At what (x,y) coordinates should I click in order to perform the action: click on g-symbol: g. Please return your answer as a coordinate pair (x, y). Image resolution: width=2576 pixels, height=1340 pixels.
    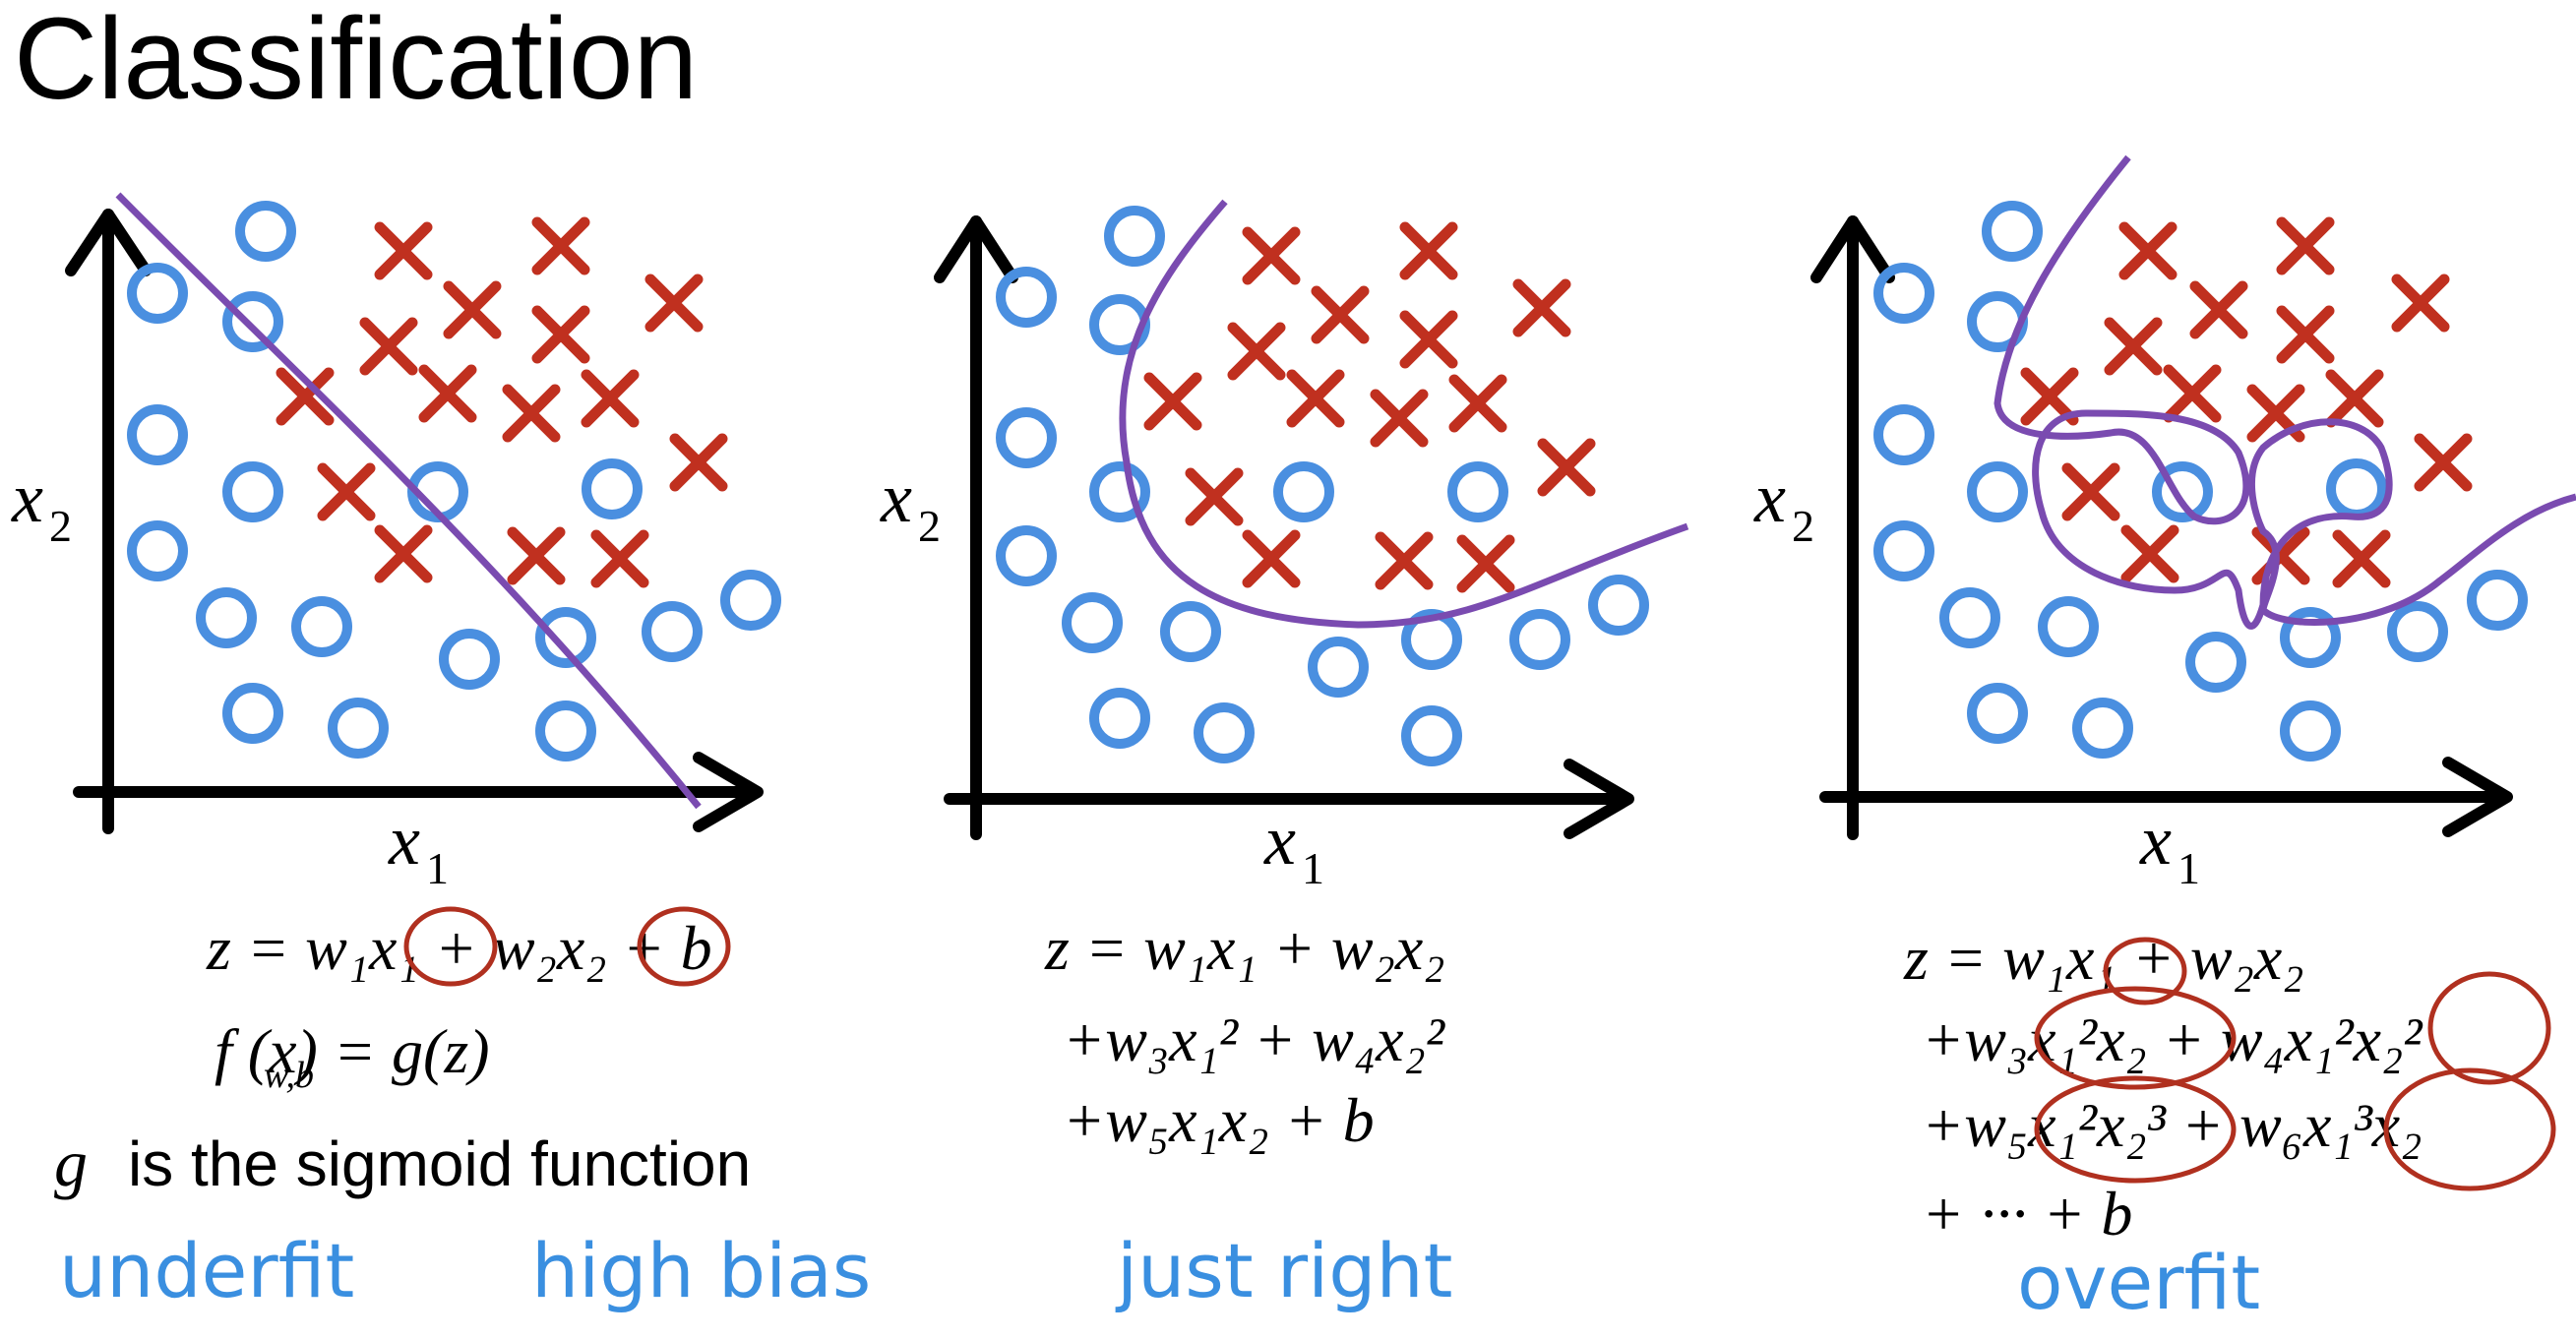
    Looking at the image, I should click on (71, 1163).